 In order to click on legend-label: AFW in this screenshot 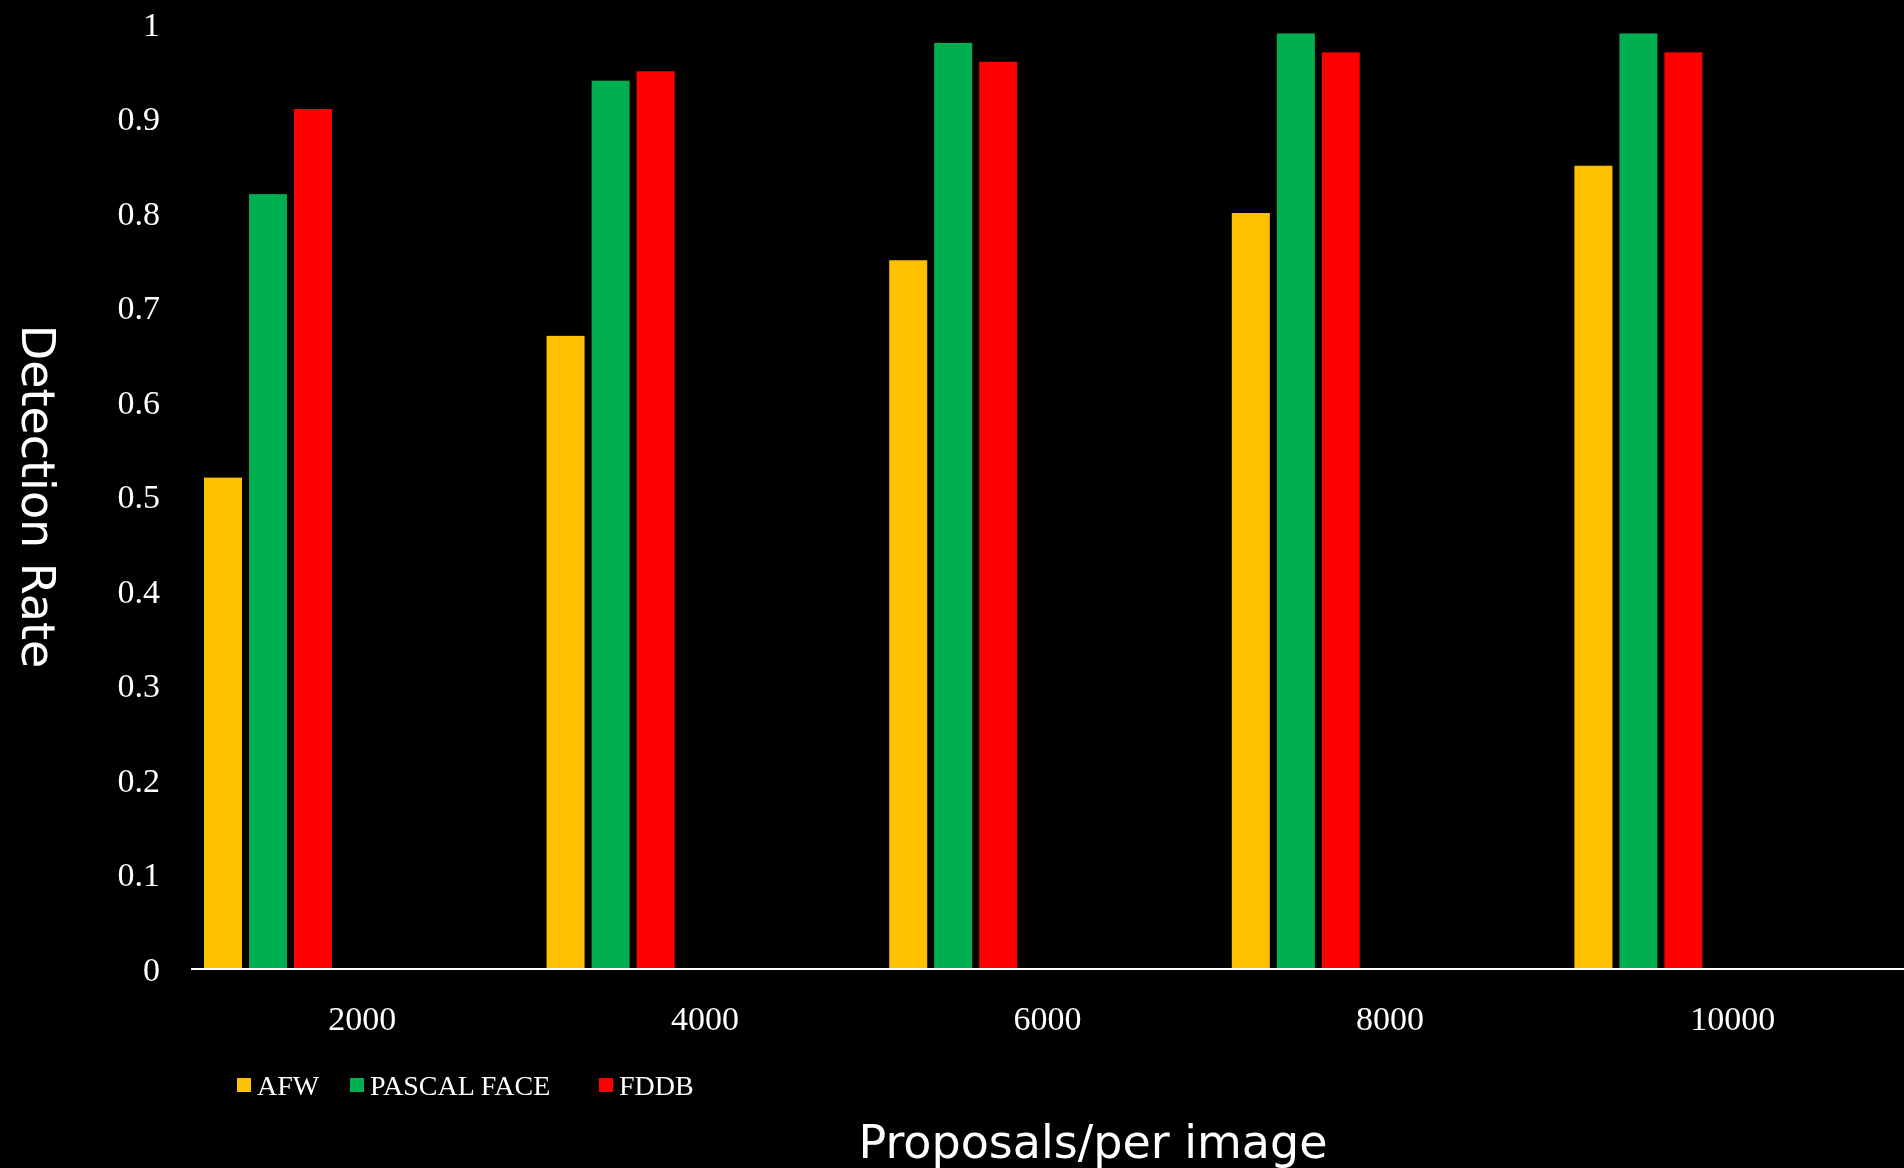, I will do `click(288, 1085)`.